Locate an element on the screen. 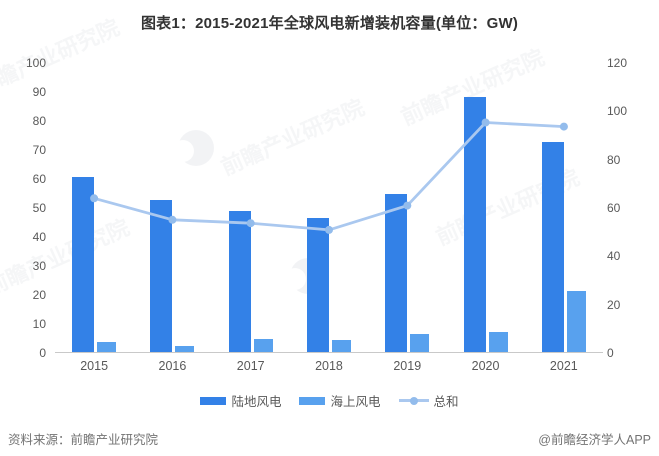 This screenshot has height=456, width=659. offshore-bar-2020 is located at coordinates (498, 342).